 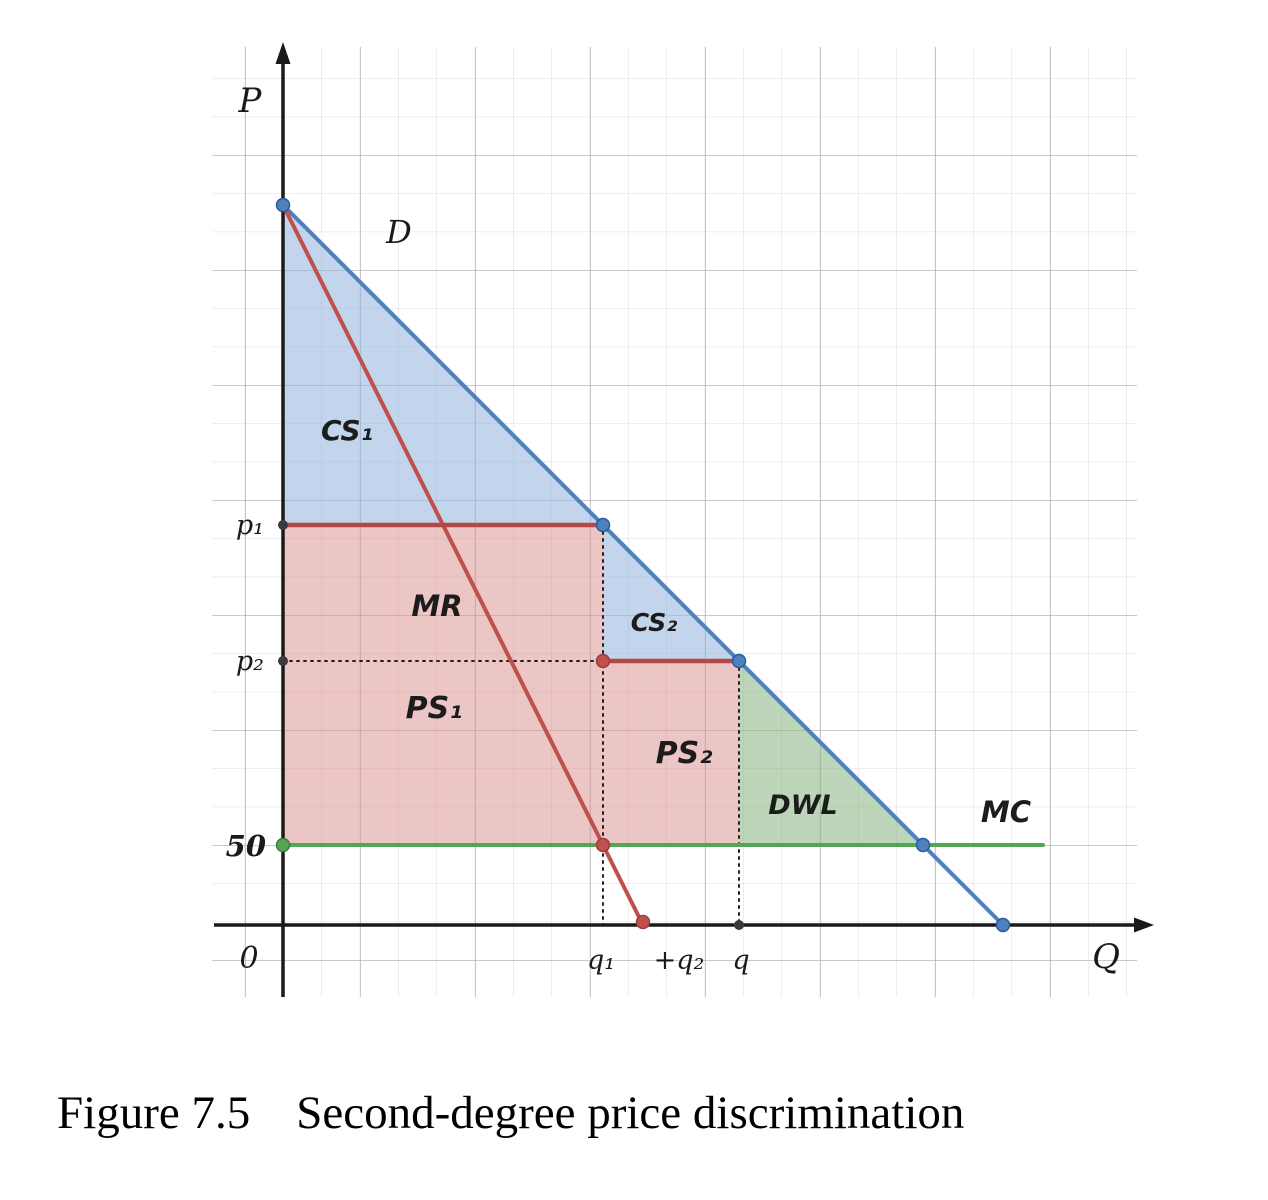 What do you see at coordinates (739, 925) in the screenshot?
I see `q-axis-point` at bounding box center [739, 925].